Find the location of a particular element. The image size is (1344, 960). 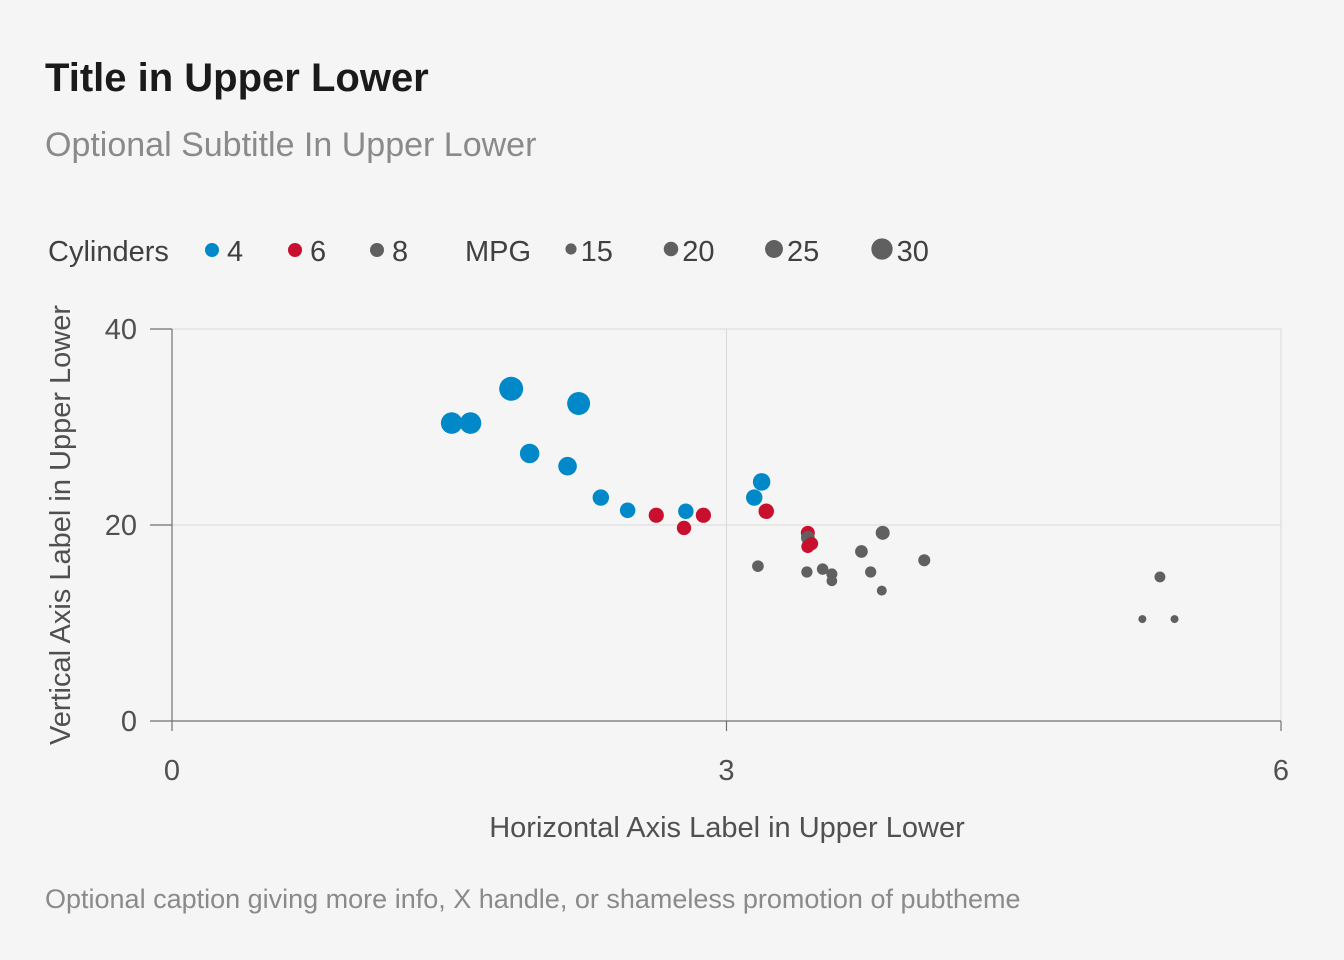

size-legend-title: MPG is located at coordinates (498, 252).